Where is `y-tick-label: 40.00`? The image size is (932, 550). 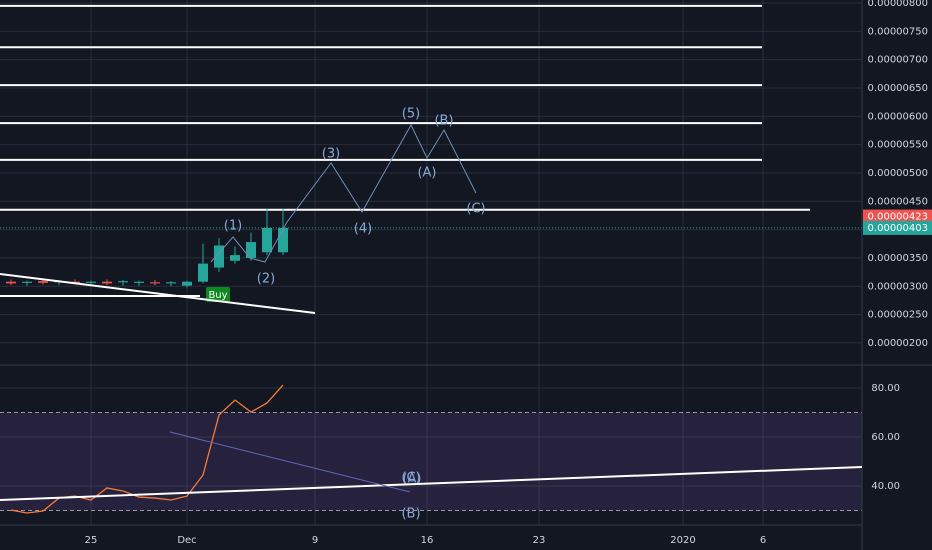 y-tick-label: 40.00 is located at coordinates (885, 486).